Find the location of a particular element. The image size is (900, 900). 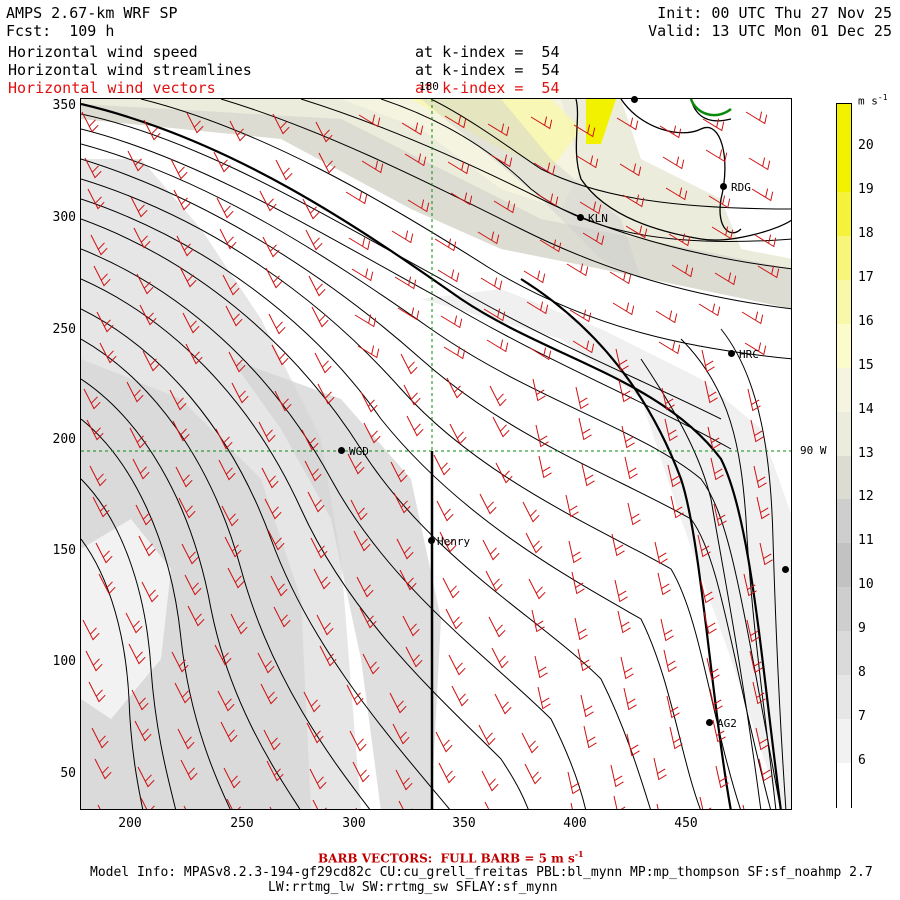

colorbar-label: 18 is located at coordinates (866, 233).